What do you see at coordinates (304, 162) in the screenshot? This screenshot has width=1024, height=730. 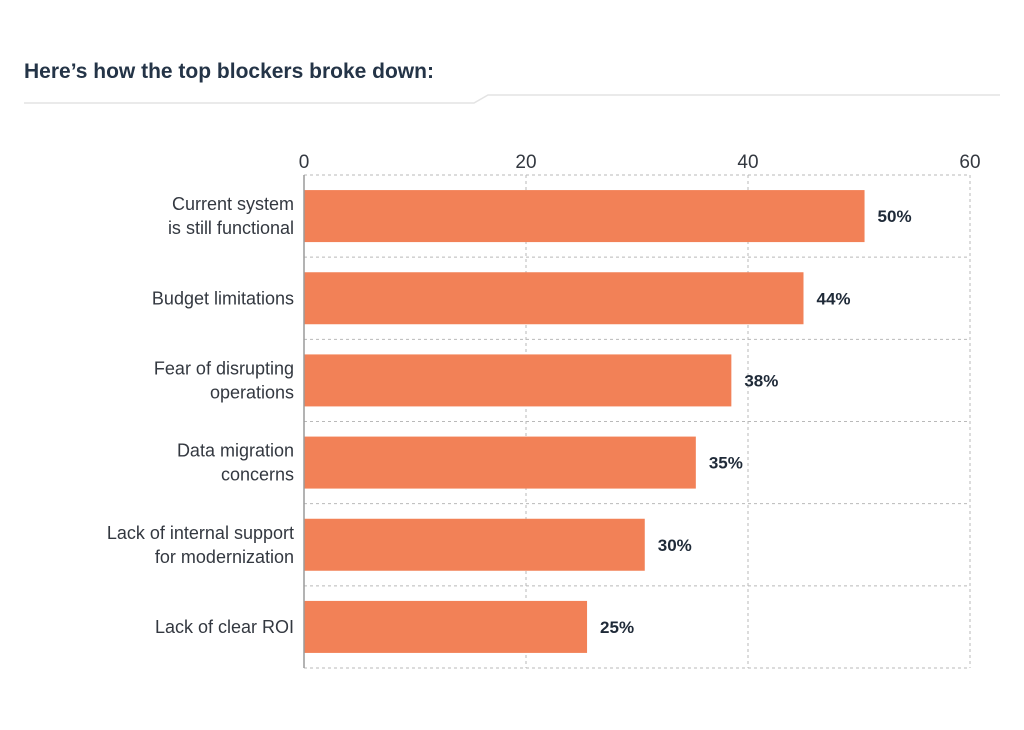 I see `tick-label-0: 0` at bounding box center [304, 162].